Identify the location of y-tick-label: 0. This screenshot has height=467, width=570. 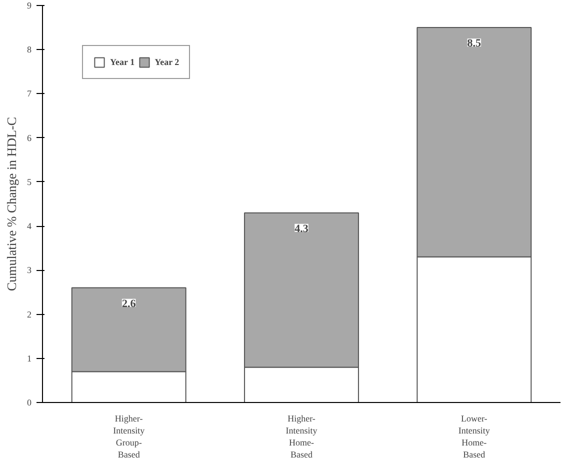
(29, 403).